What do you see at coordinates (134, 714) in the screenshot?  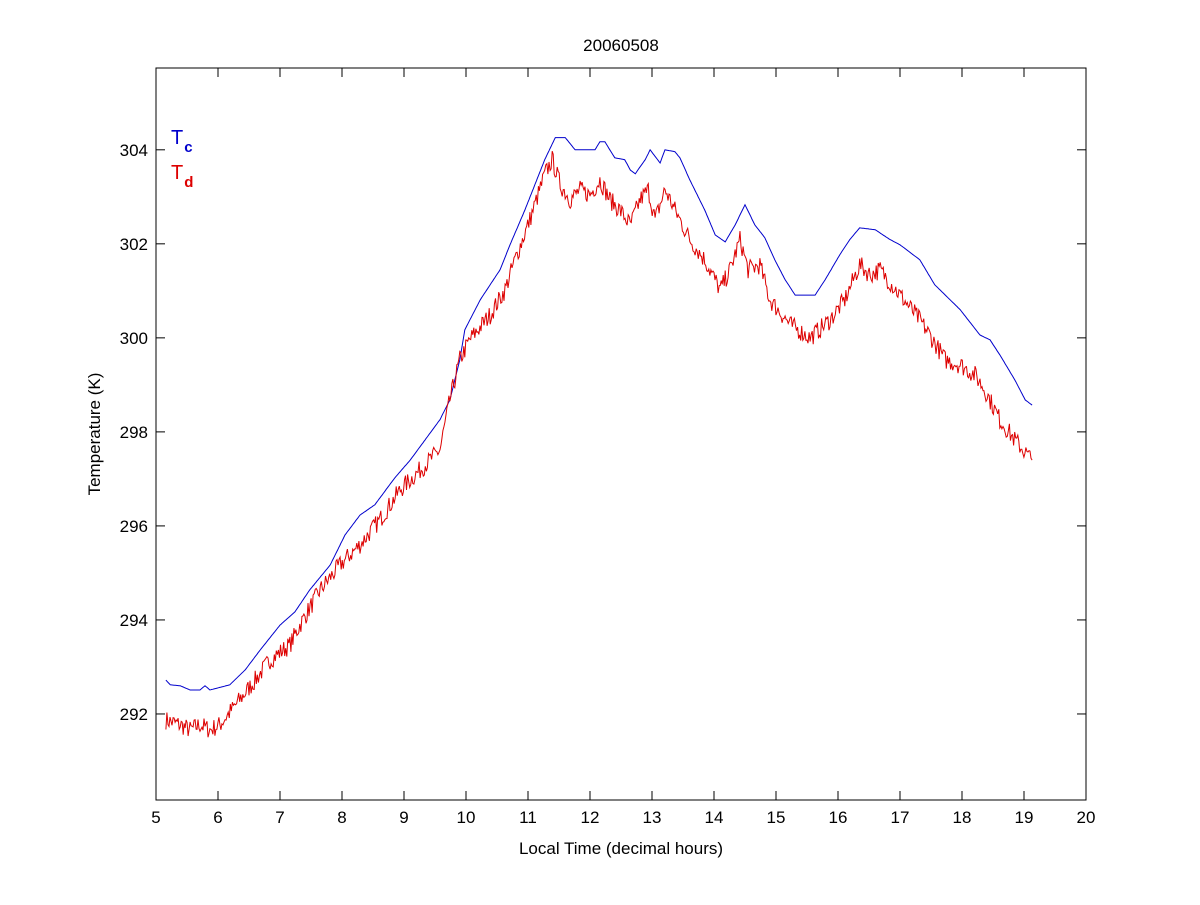 I see `y-tick-label: 292` at bounding box center [134, 714].